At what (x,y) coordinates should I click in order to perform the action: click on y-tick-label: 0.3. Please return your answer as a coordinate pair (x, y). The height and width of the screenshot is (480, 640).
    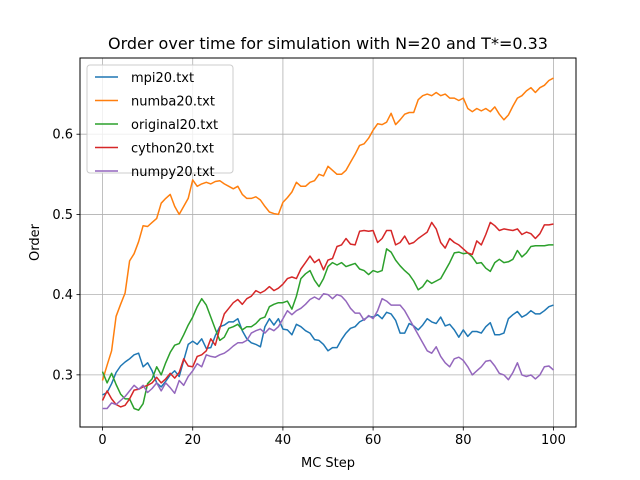
    Looking at the image, I should click on (62, 375).